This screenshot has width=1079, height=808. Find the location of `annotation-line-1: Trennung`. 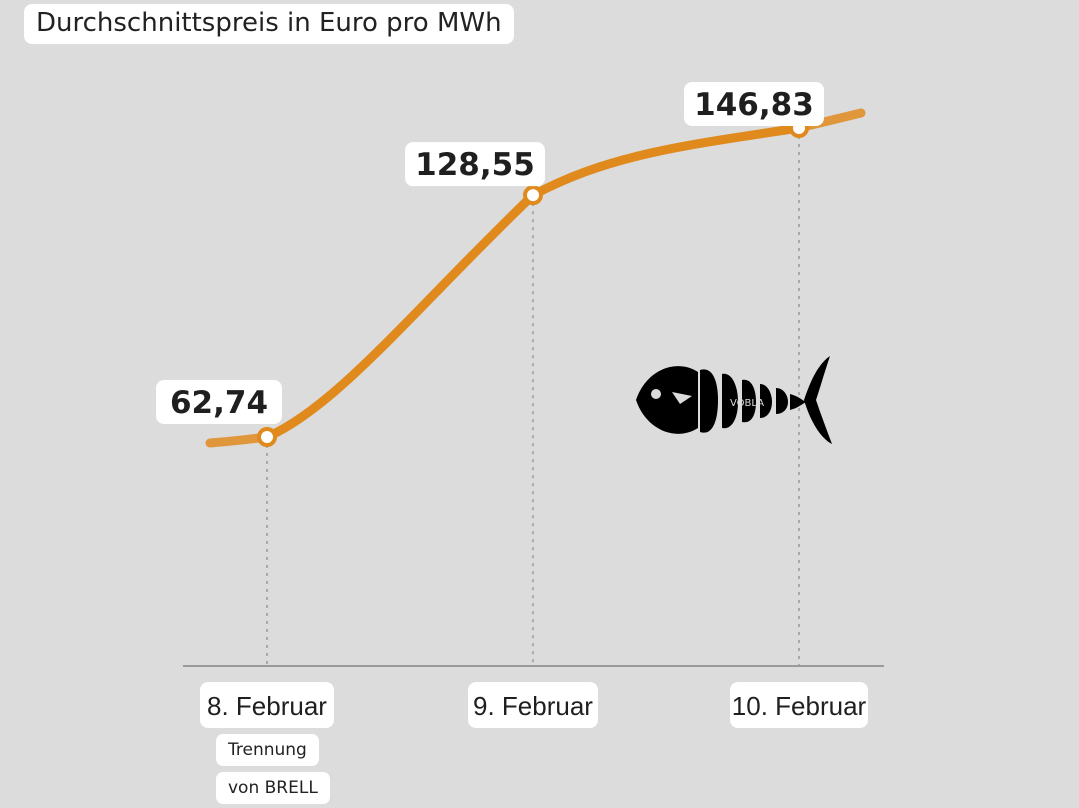

annotation-line-1: Trennung is located at coordinates (267, 750).